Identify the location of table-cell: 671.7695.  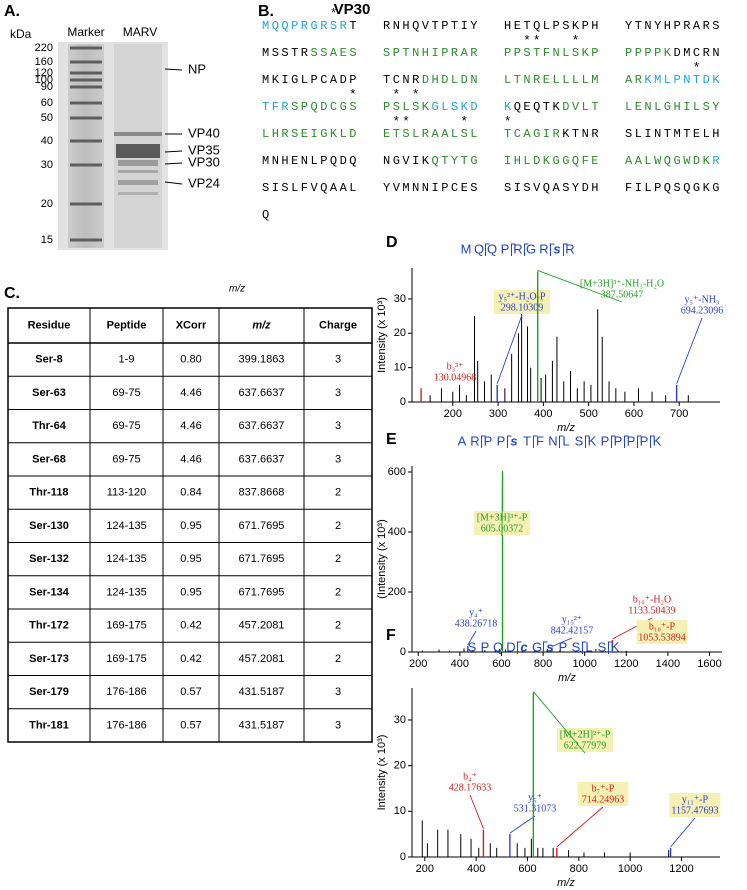
(262, 559).